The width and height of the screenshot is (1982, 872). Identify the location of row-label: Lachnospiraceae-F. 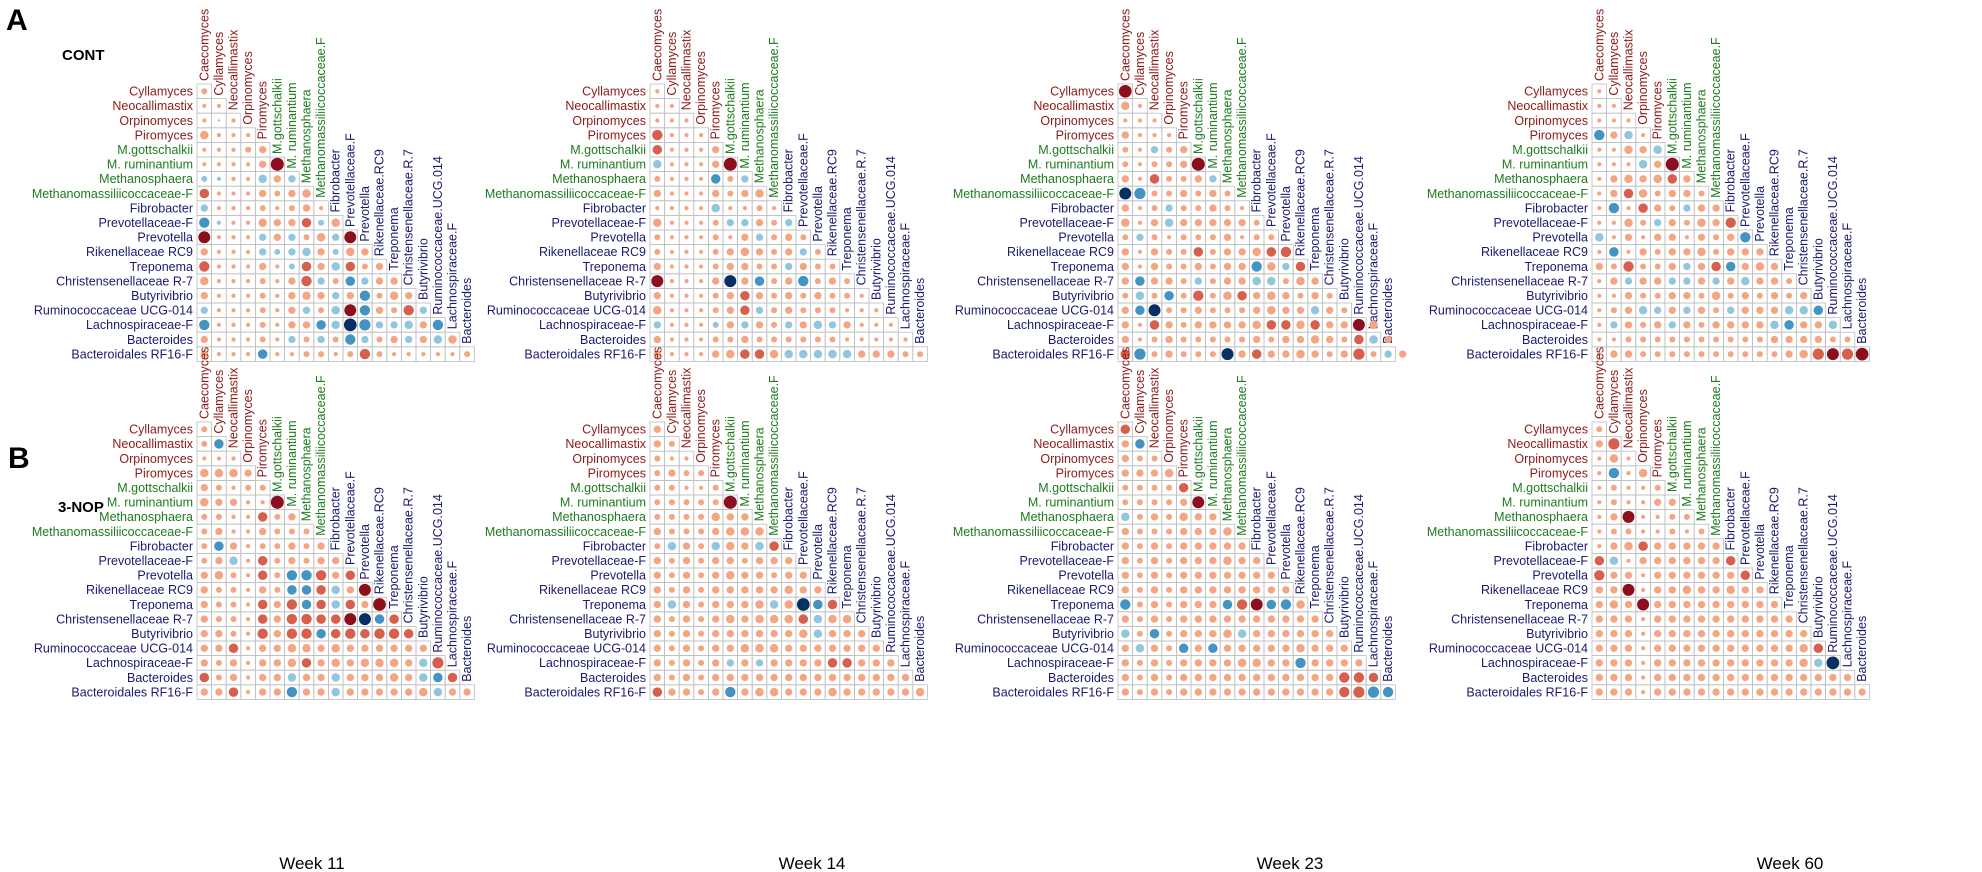
(592, 663).